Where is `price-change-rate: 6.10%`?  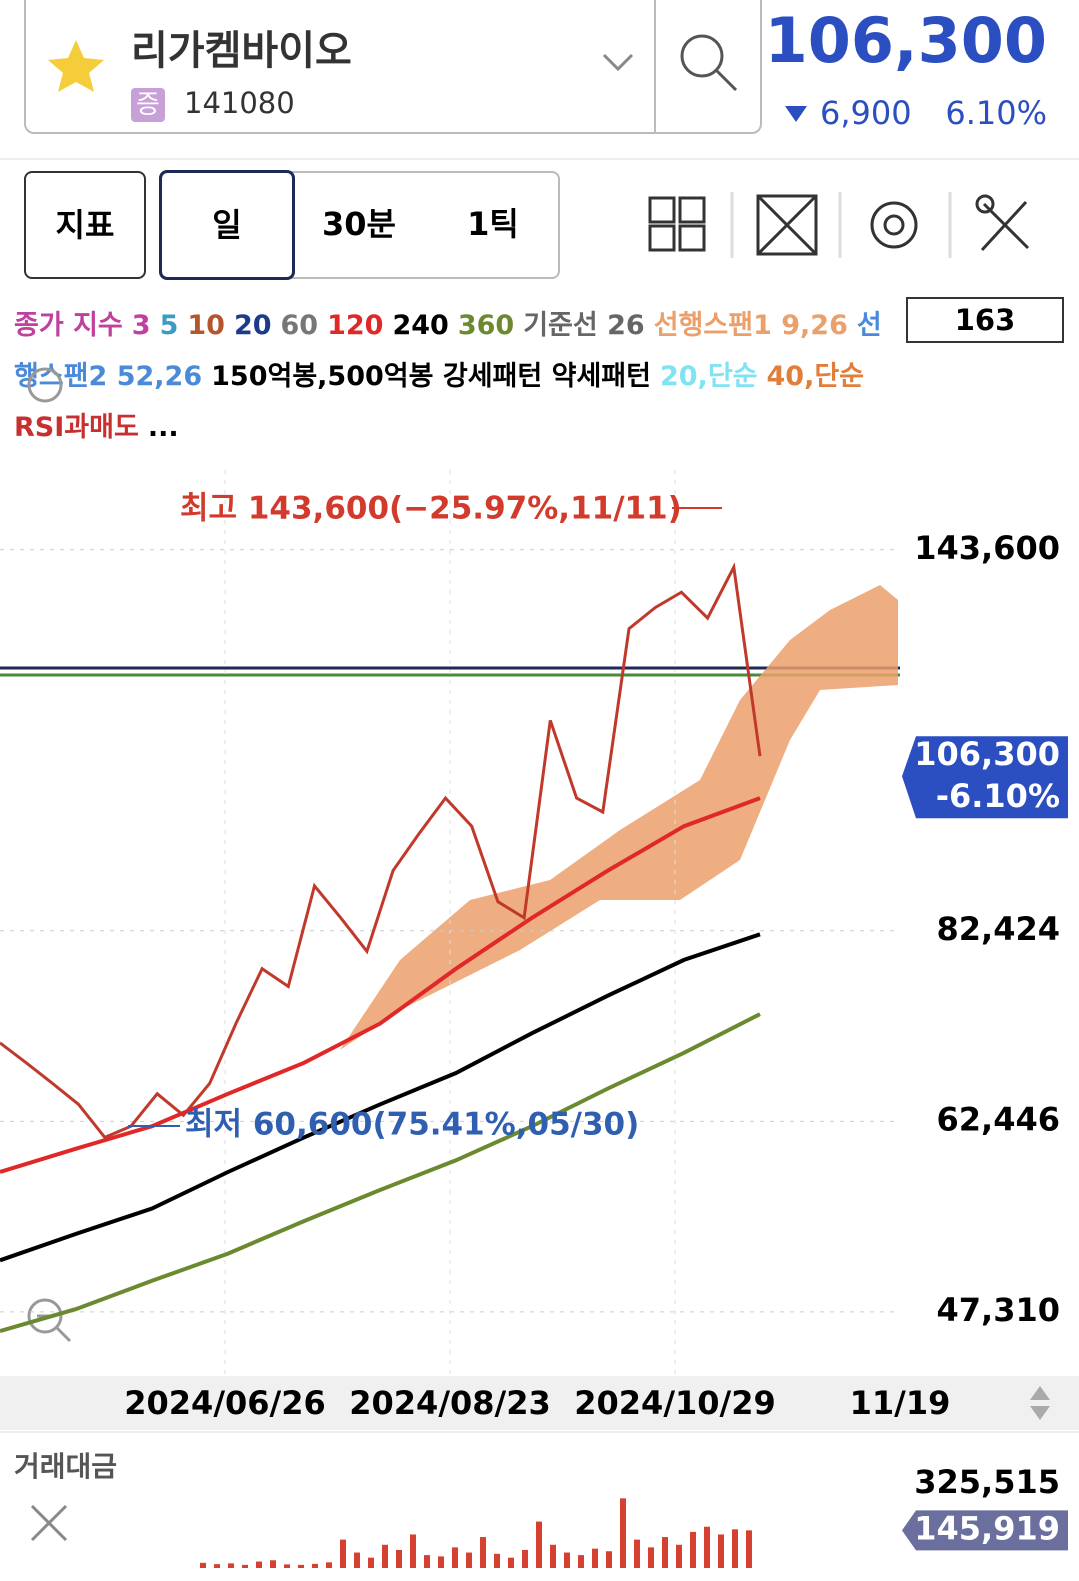
price-change-rate: 6.10% is located at coordinates (996, 113).